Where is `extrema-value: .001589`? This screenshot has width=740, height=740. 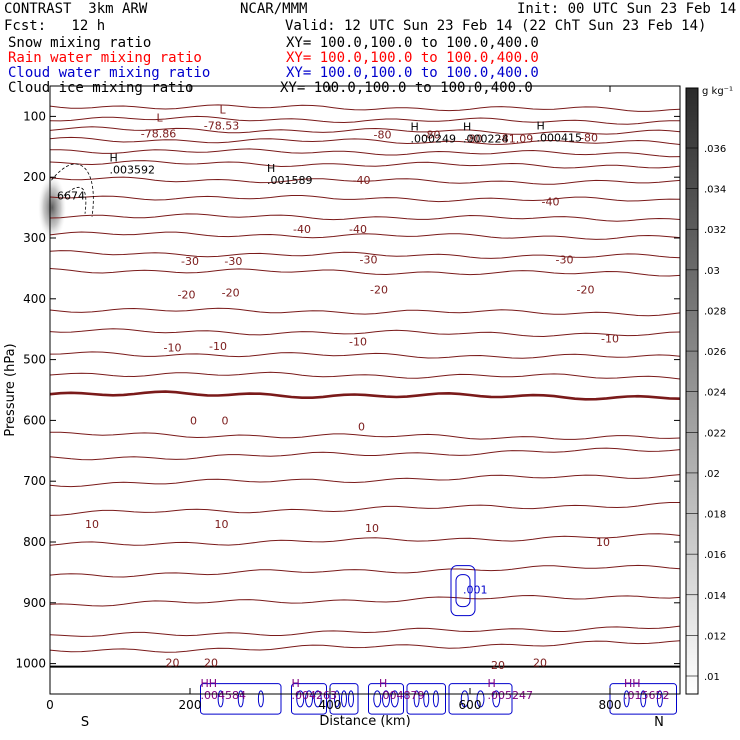
extrema-value: .001589 is located at coordinates (290, 180).